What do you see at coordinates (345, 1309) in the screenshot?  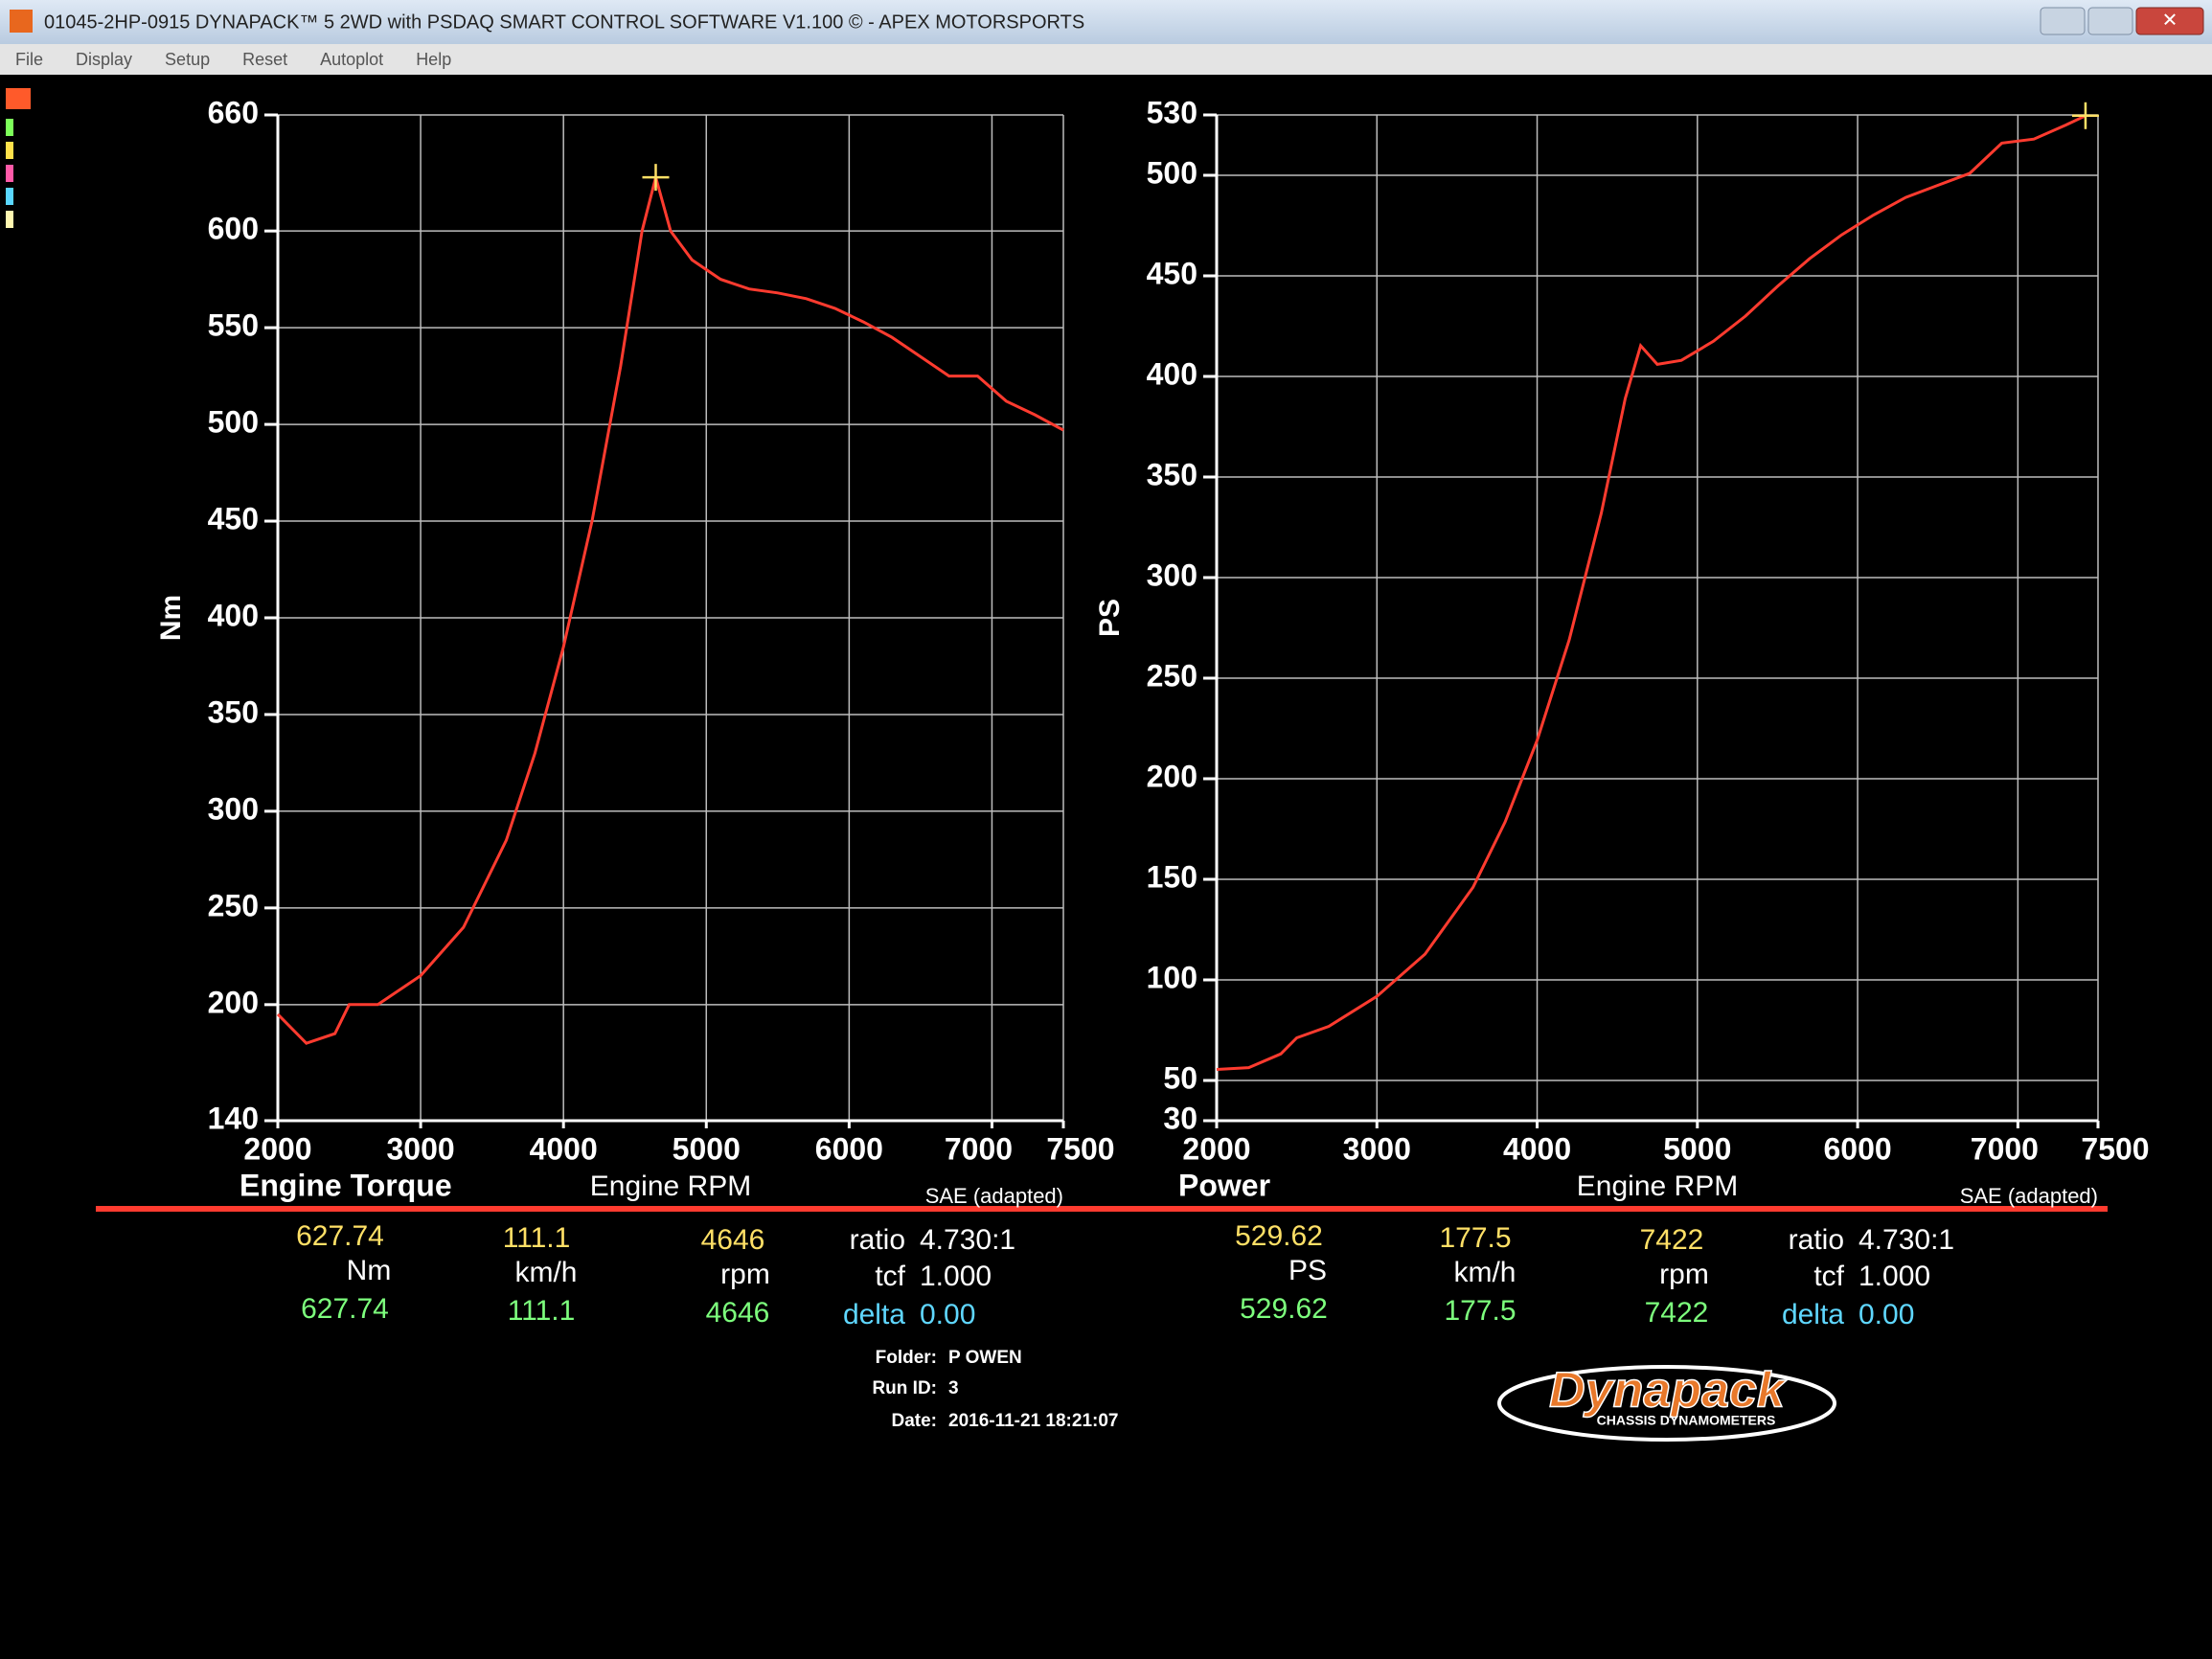 I see `readout-value-current: 627.74` at bounding box center [345, 1309].